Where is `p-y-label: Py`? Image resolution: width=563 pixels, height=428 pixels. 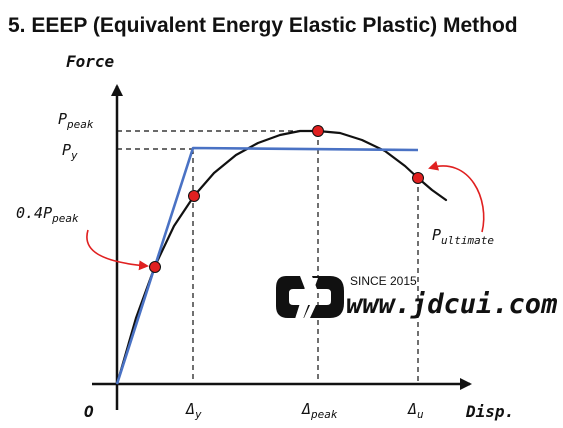
p-y-label: Py is located at coordinates (70, 151).